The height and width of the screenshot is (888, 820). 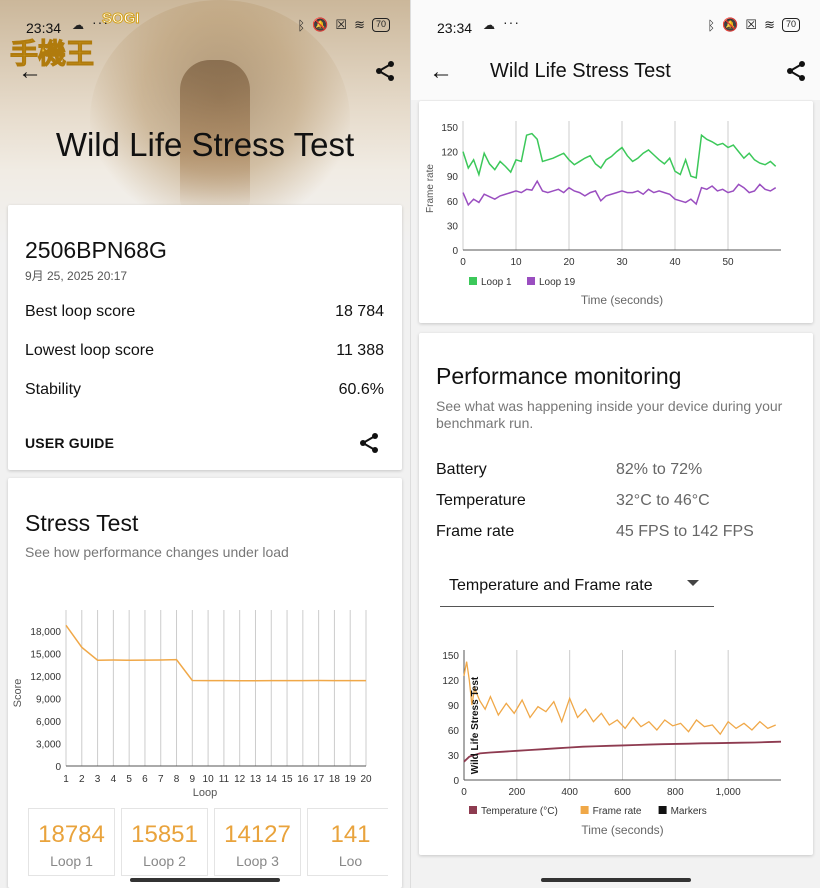 I want to click on best-loop-value: 18 784, so click(x=359, y=311).